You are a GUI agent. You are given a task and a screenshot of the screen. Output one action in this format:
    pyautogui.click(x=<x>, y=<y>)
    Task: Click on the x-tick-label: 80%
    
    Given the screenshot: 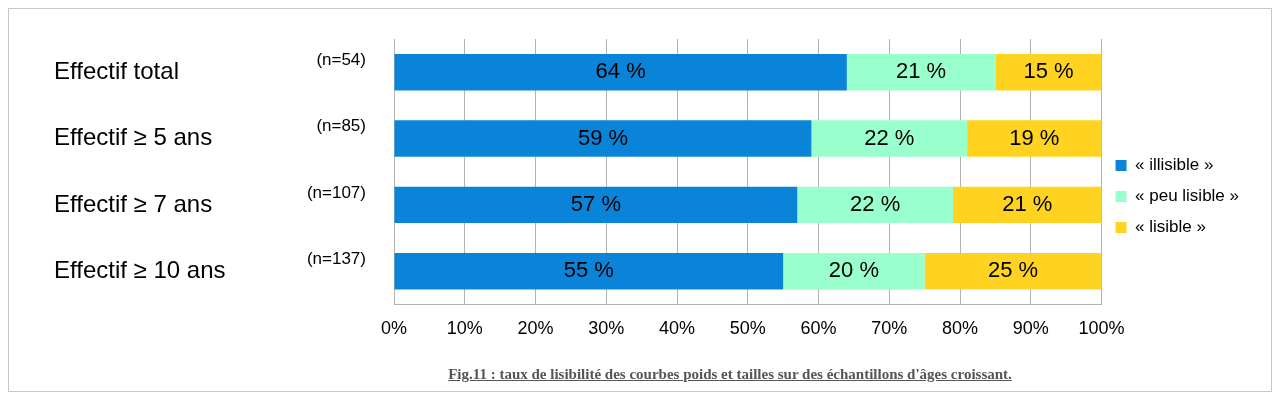 What is the action you would take?
    pyautogui.click(x=960, y=328)
    